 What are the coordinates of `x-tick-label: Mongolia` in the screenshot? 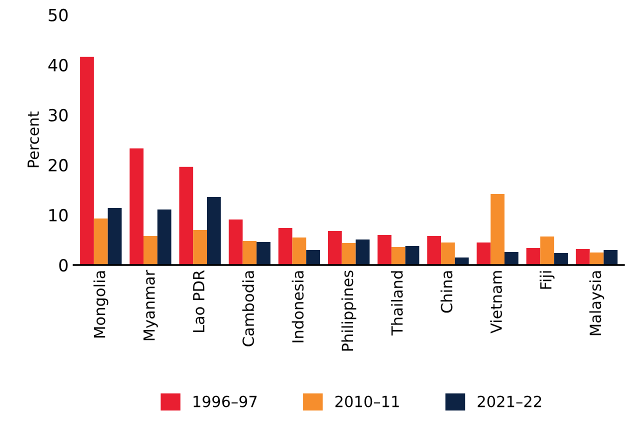 It's located at (100, 304).